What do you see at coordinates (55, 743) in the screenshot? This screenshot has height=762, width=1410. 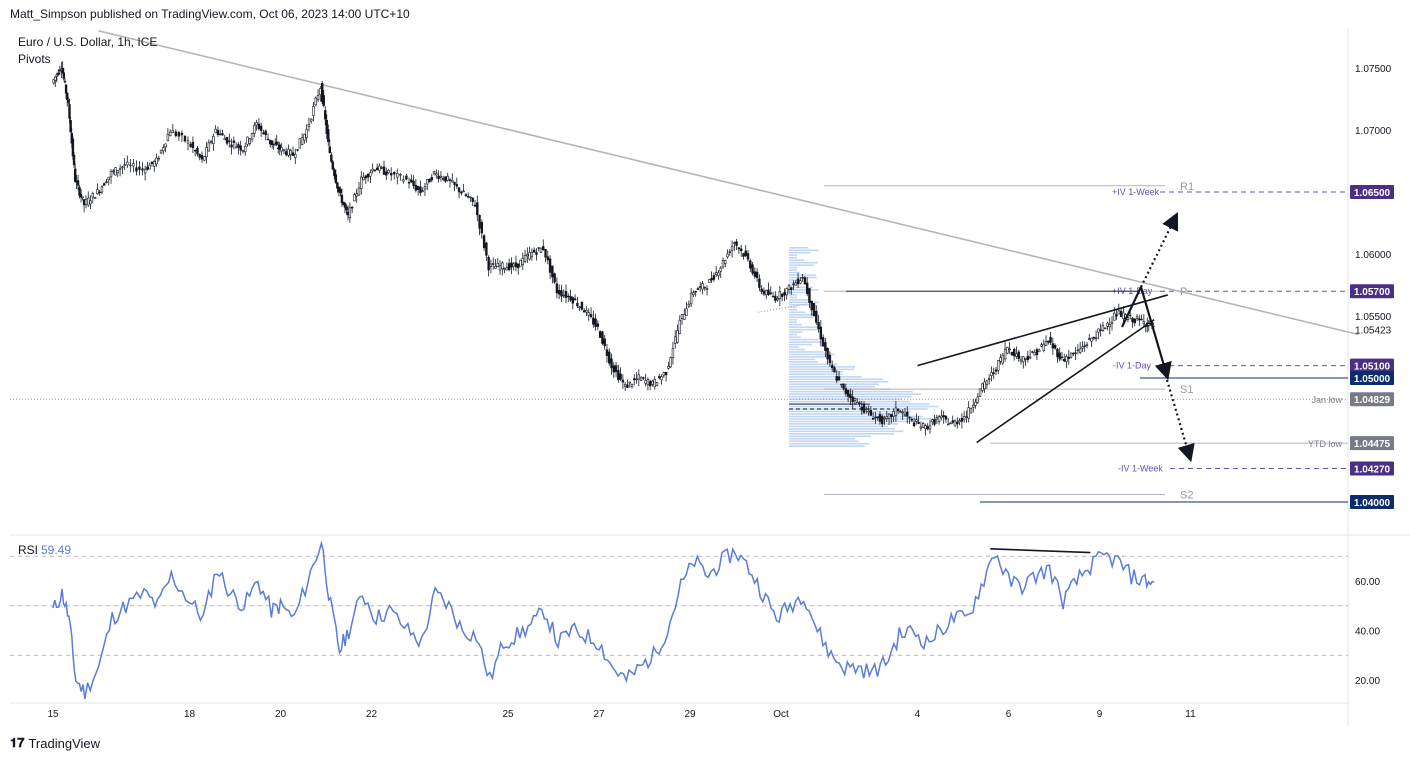 I see `tradingview-logo: 𝟏𝟕 TradingView` at bounding box center [55, 743].